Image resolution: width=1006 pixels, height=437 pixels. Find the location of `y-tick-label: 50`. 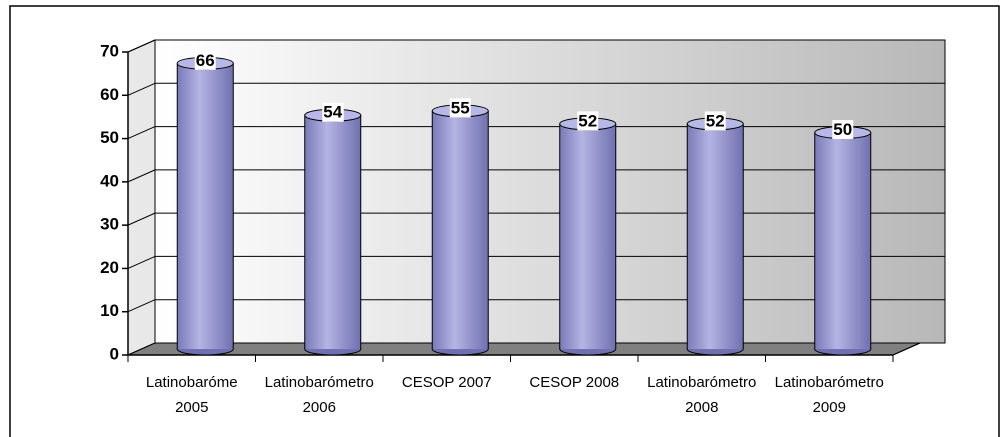

y-tick-label: 50 is located at coordinates (109, 137).